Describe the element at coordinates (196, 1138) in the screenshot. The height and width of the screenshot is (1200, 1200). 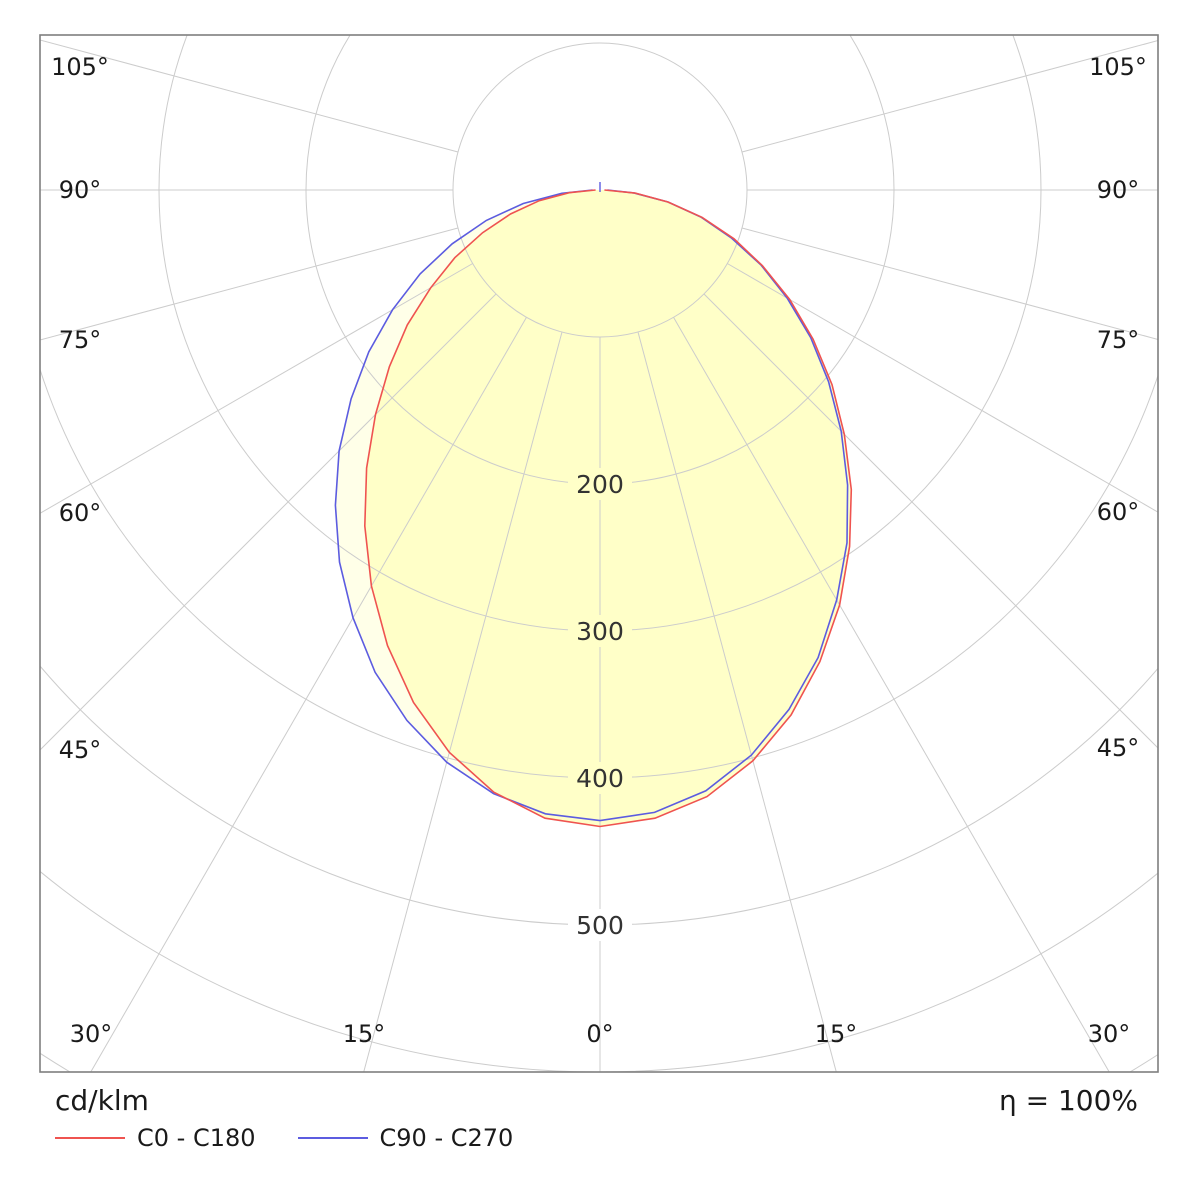
I see `legend-label-c0-c180: C0 - C180` at that location.